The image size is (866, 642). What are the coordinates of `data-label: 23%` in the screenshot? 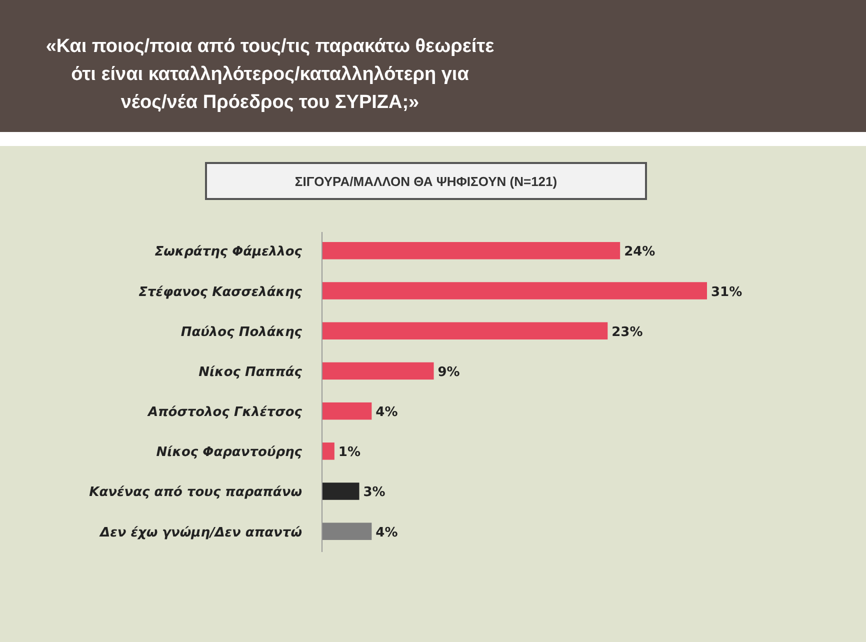 It's located at (627, 332).